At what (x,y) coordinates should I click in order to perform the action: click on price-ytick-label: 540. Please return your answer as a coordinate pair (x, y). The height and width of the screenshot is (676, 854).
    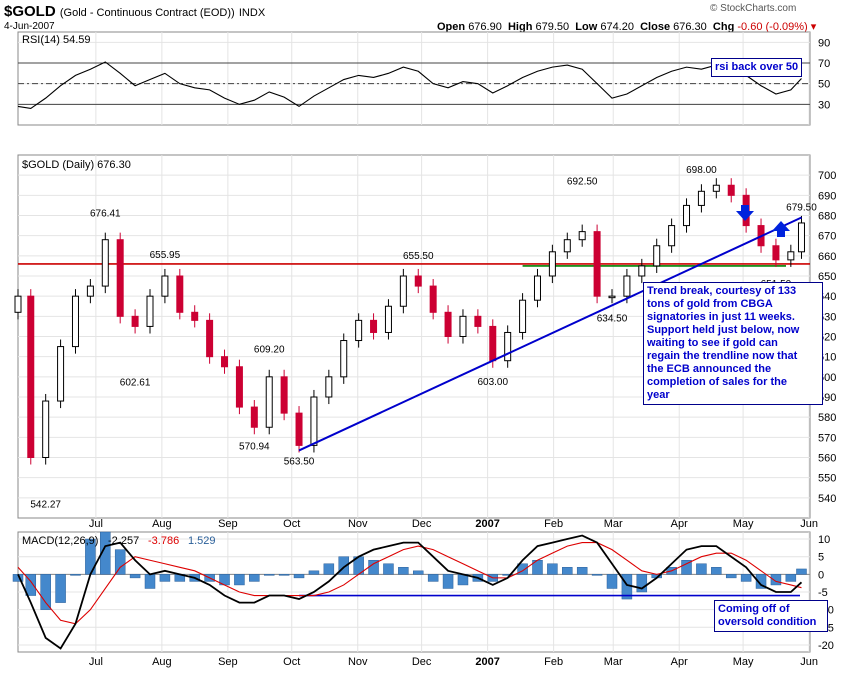
    Looking at the image, I should click on (827, 499).